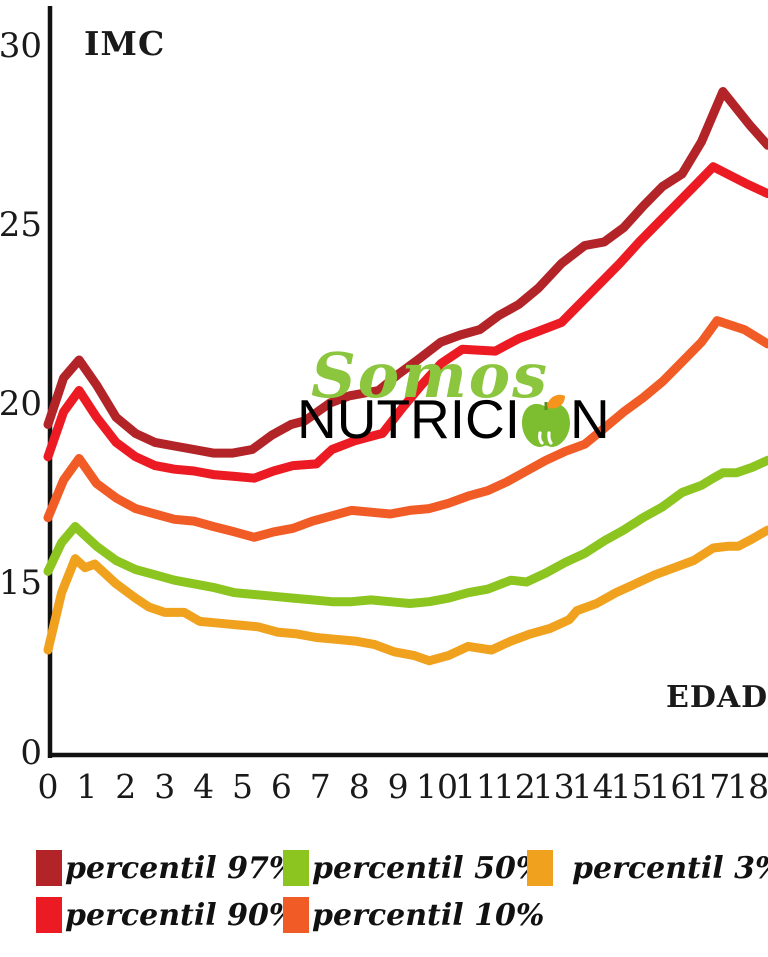  Describe the element at coordinates (359, 786) in the screenshot. I see `x-tick-8: 8` at that location.